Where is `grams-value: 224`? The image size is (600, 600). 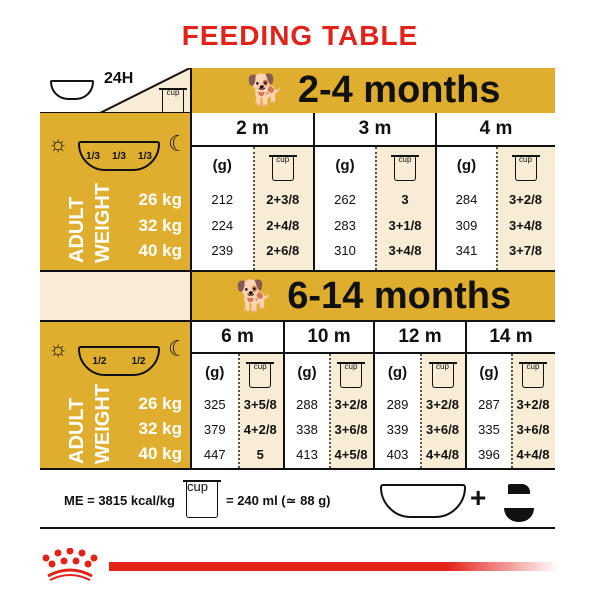 grams-value: 224 is located at coordinates (222, 225).